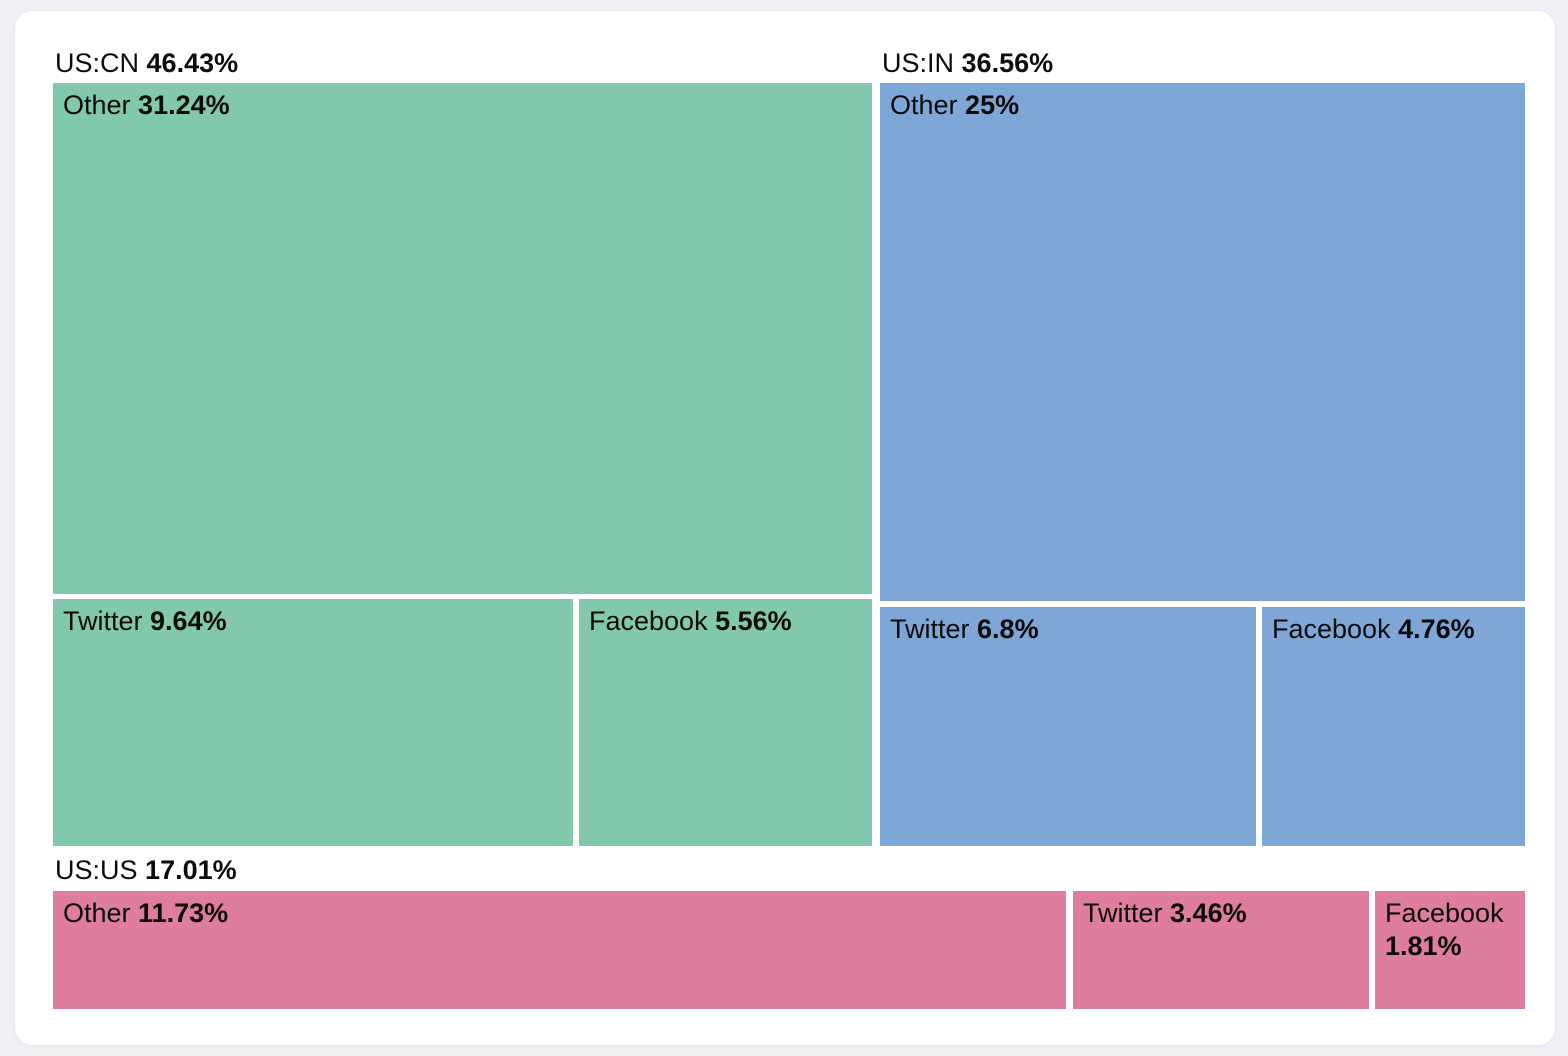 This screenshot has width=1568, height=1056. I want to click on cell-value: 3.46%, so click(1208, 913).